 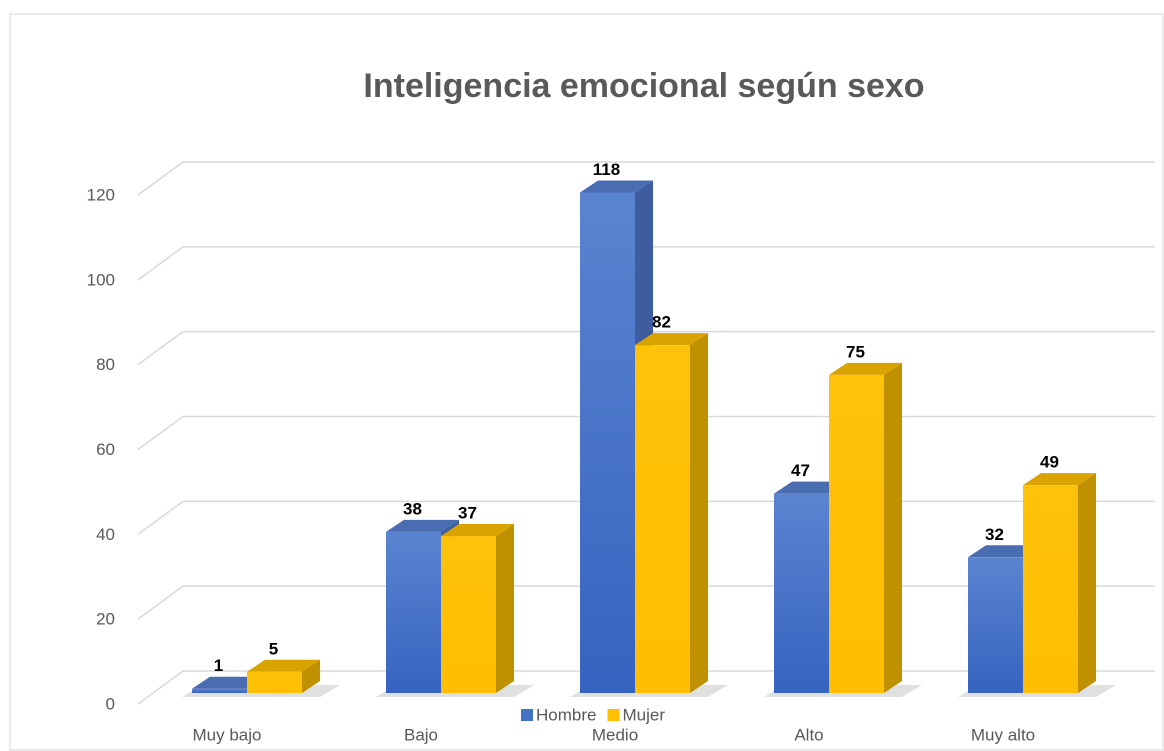 What do you see at coordinates (615, 734) in the screenshot?
I see `x-tick-label: Medio` at bounding box center [615, 734].